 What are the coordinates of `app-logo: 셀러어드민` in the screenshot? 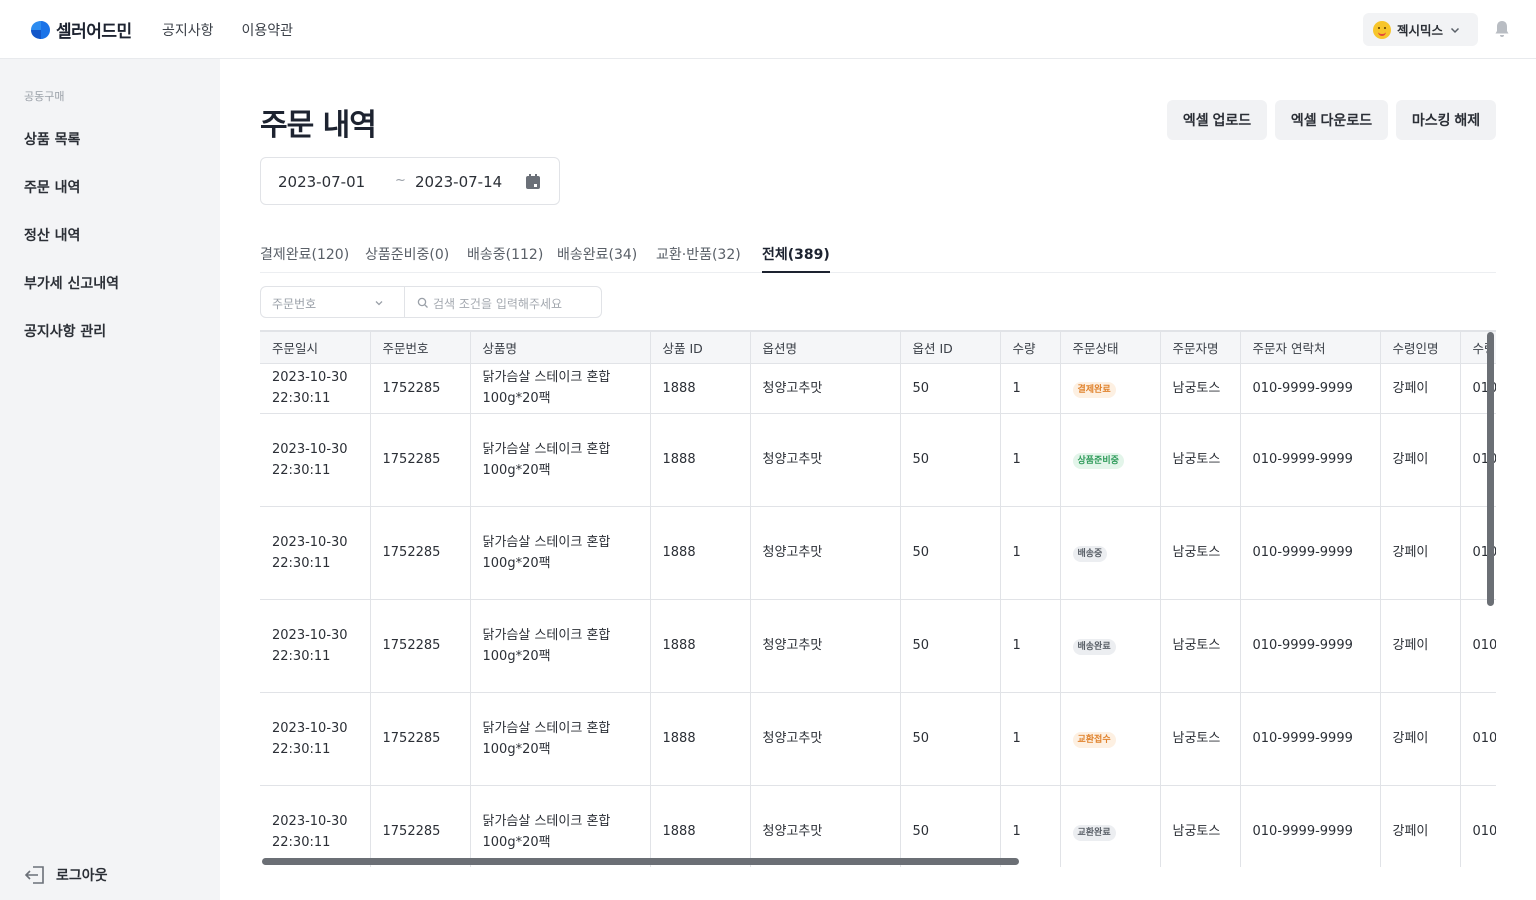 It's located at (80, 29).